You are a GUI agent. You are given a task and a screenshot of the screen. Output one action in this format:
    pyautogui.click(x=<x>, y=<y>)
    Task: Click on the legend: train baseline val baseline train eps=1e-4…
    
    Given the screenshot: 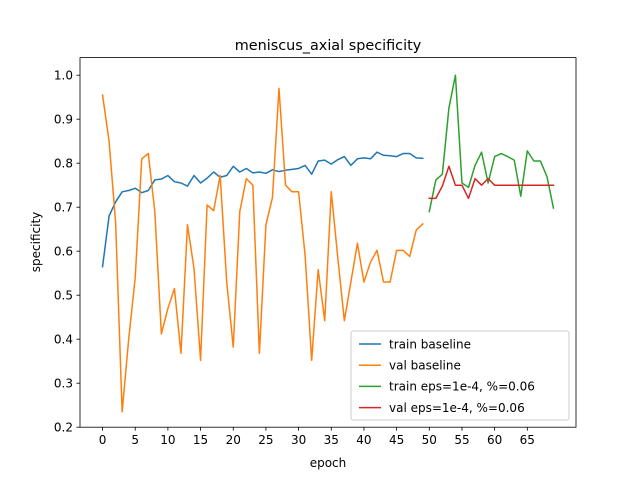 What is the action you would take?
    pyautogui.click(x=460, y=375)
    